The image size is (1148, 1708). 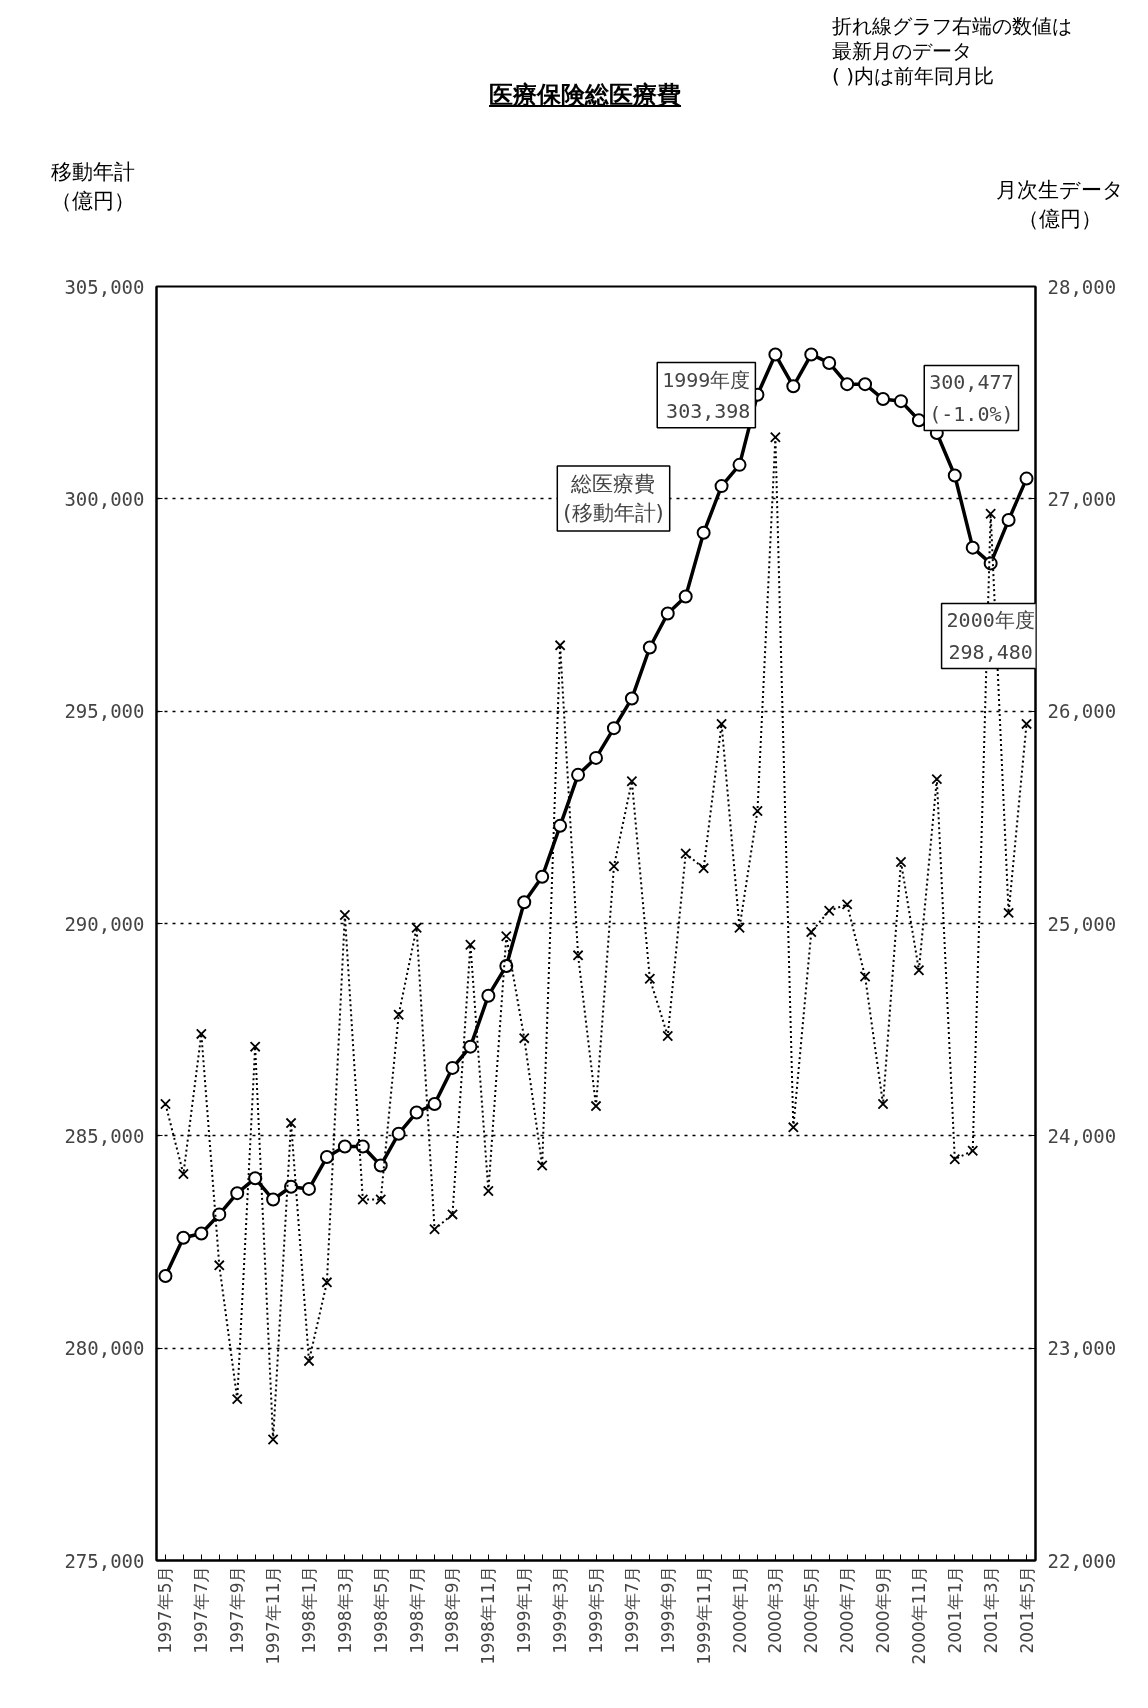 What do you see at coordinates (344, 1609) in the screenshot?
I see `x-tick-label: 1998年3月` at bounding box center [344, 1609].